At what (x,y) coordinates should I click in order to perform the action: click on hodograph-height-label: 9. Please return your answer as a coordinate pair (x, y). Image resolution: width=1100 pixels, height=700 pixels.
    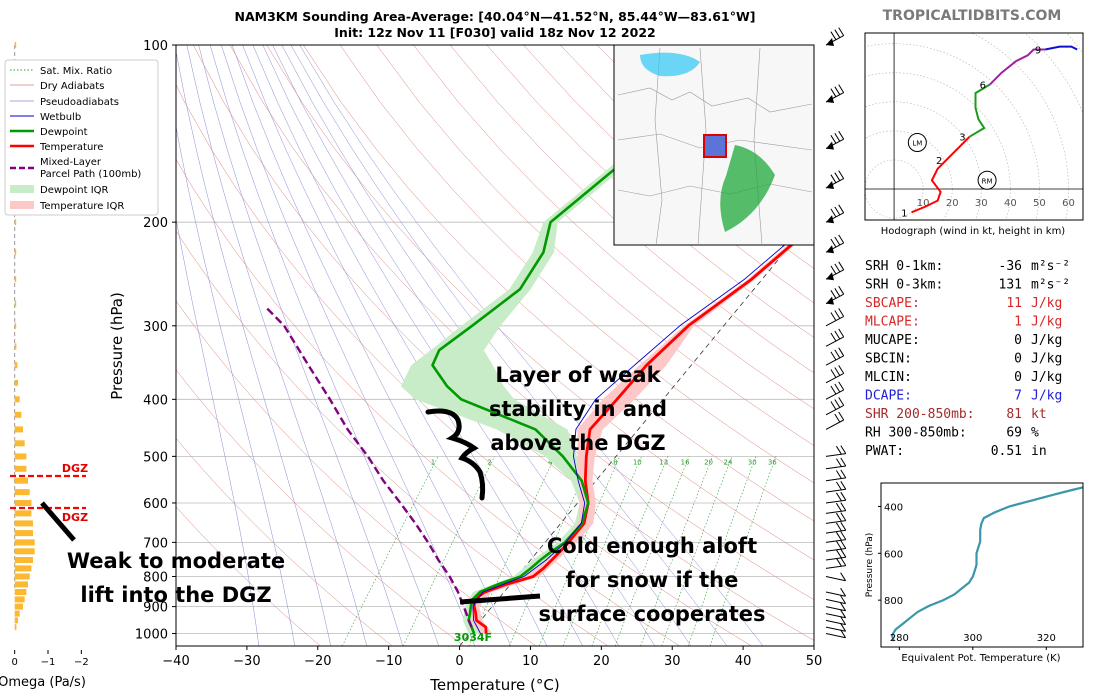
    Looking at the image, I should click on (1038, 50).